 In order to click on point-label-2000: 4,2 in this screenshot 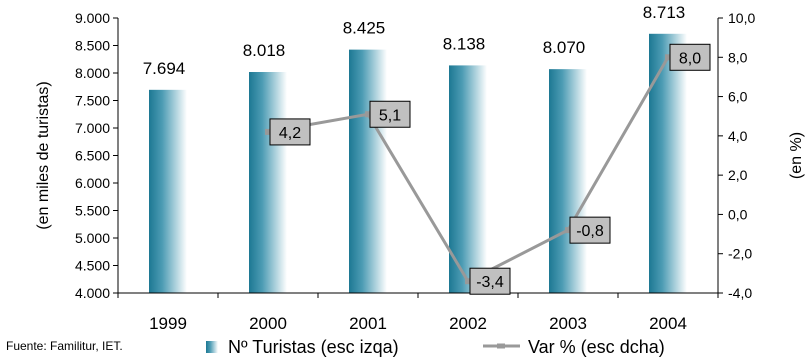, I will do `click(290, 133)`.